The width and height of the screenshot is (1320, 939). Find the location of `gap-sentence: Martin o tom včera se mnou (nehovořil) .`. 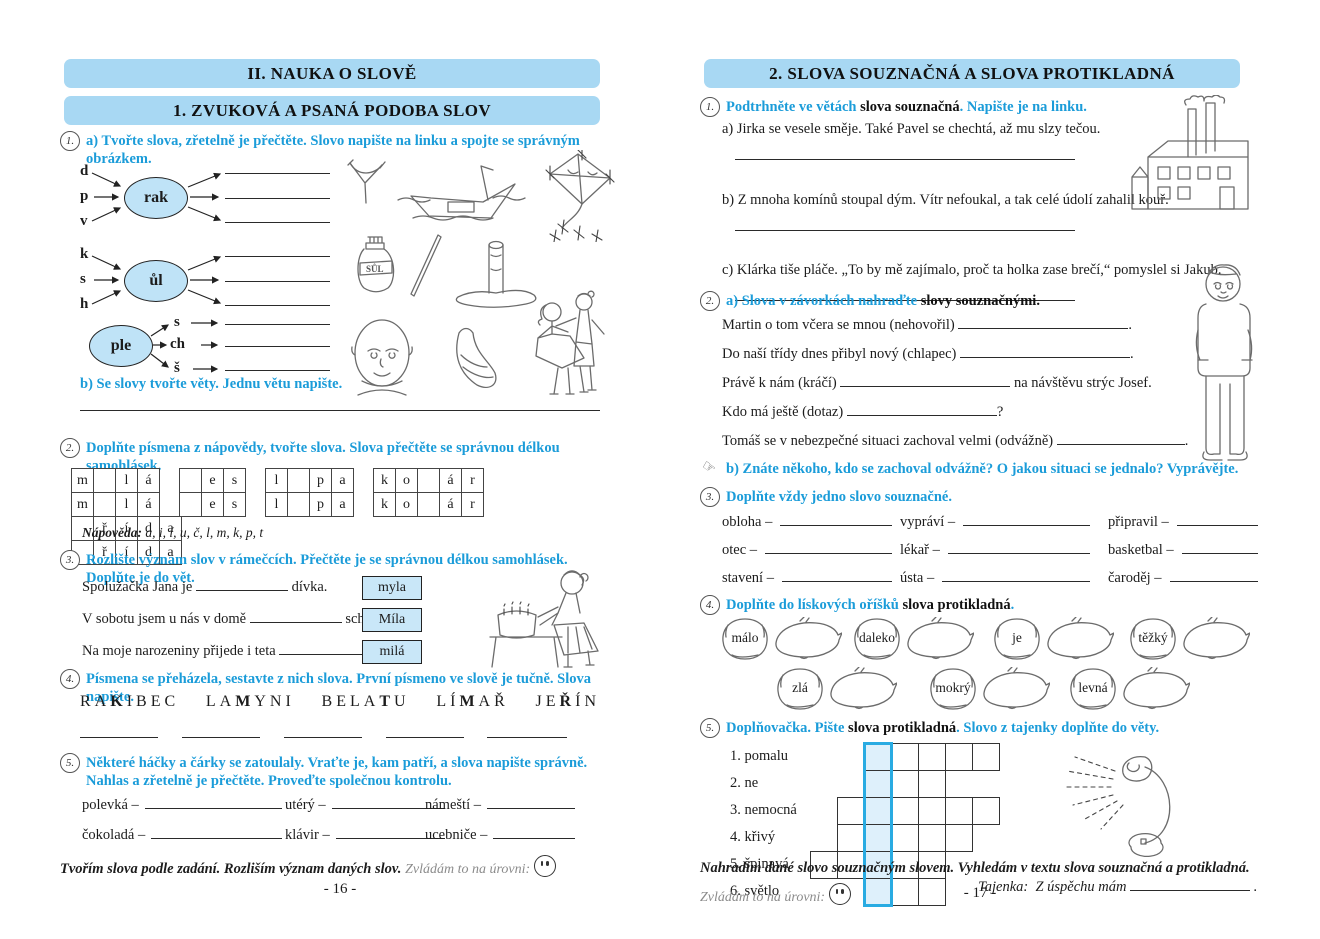

gap-sentence: Martin o tom včera se mnou (nehovořil) . is located at coordinates (927, 325).